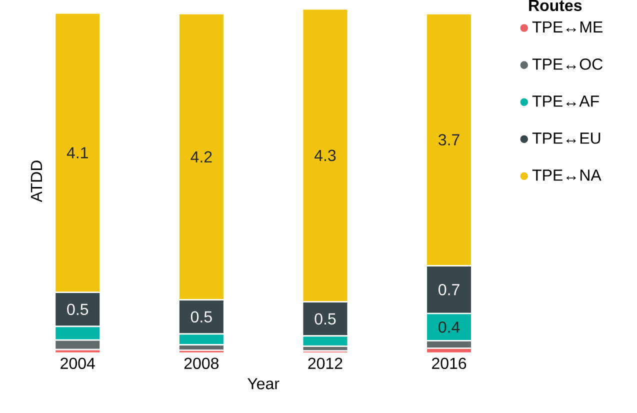  Describe the element at coordinates (567, 175) in the screenshot. I see `legend-label: TPE↔NA` at that location.